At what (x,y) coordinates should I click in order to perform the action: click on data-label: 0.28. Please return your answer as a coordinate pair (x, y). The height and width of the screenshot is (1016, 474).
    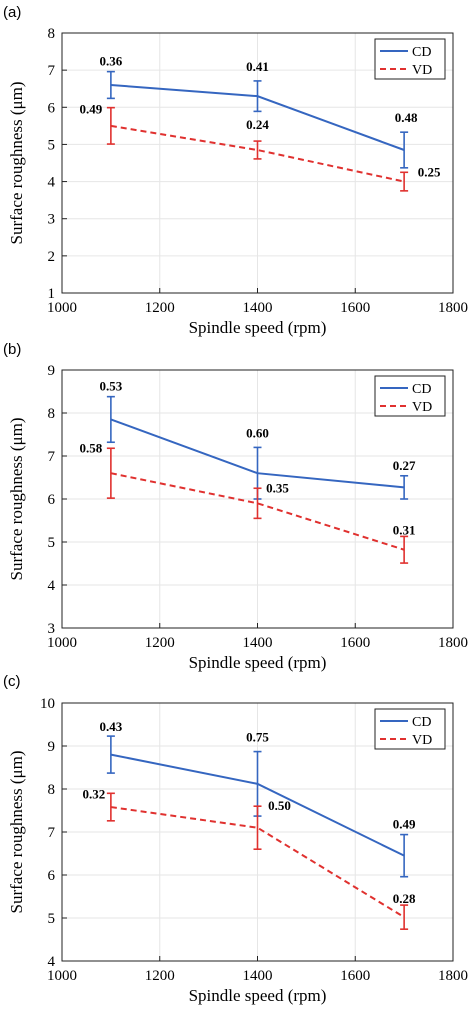
    Looking at the image, I should click on (404, 898).